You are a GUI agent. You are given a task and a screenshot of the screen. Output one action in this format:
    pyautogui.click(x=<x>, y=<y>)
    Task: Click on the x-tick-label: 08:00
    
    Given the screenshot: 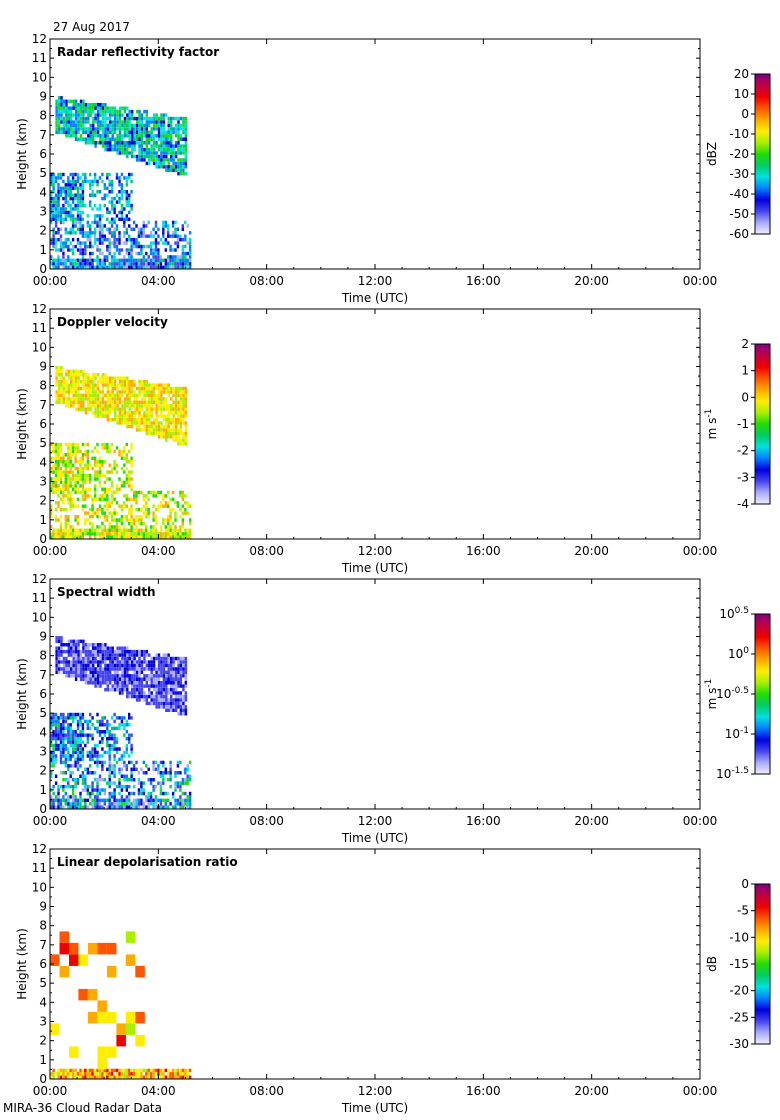 What is the action you would take?
    pyautogui.click(x=266, y=551)
    